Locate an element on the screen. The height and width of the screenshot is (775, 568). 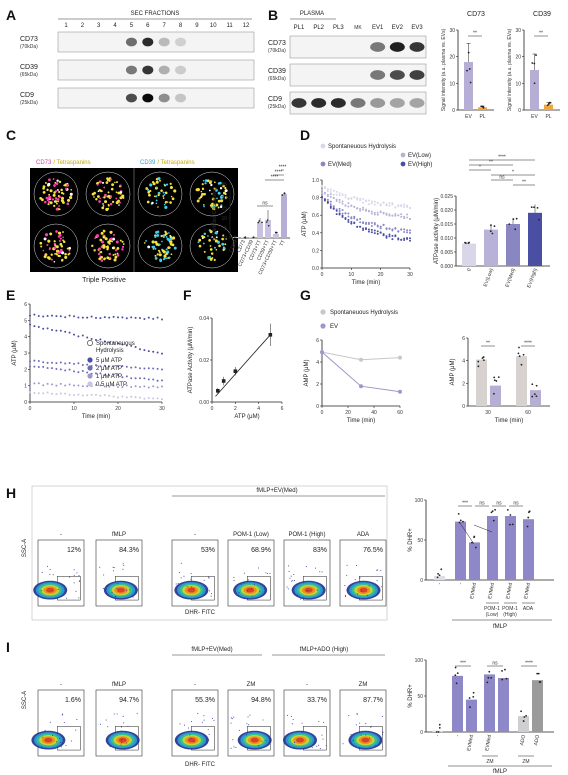
legend-marker is located at coordinates (90, 360).